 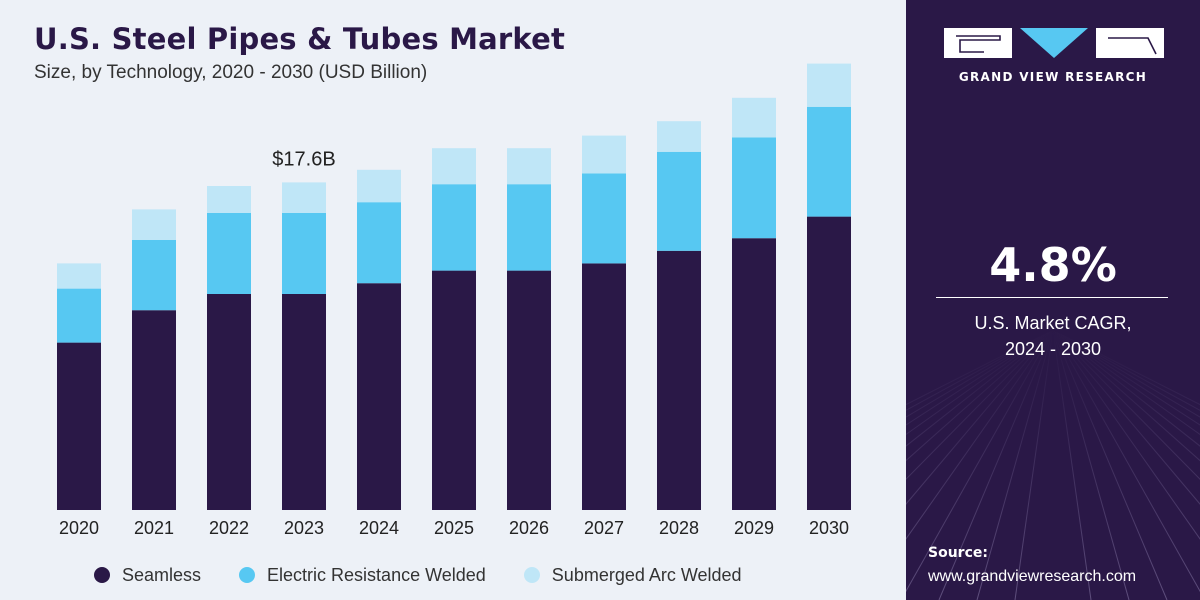 I want to click on data-label-2023: $17.6B, so click(x=303, y=159).